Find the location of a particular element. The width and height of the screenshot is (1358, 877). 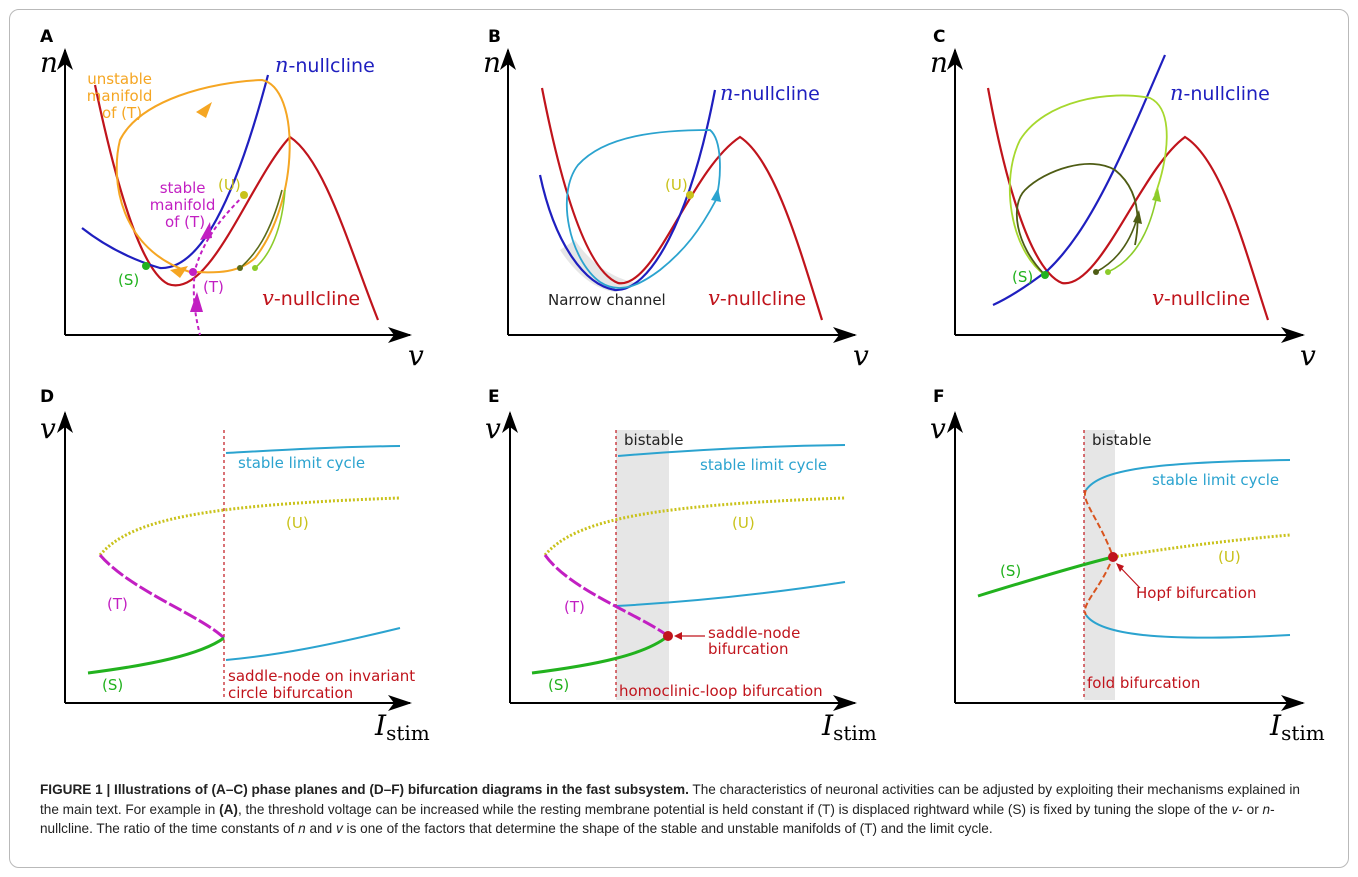

panel-a-v-nullcline is located at coordinates (236, 202).